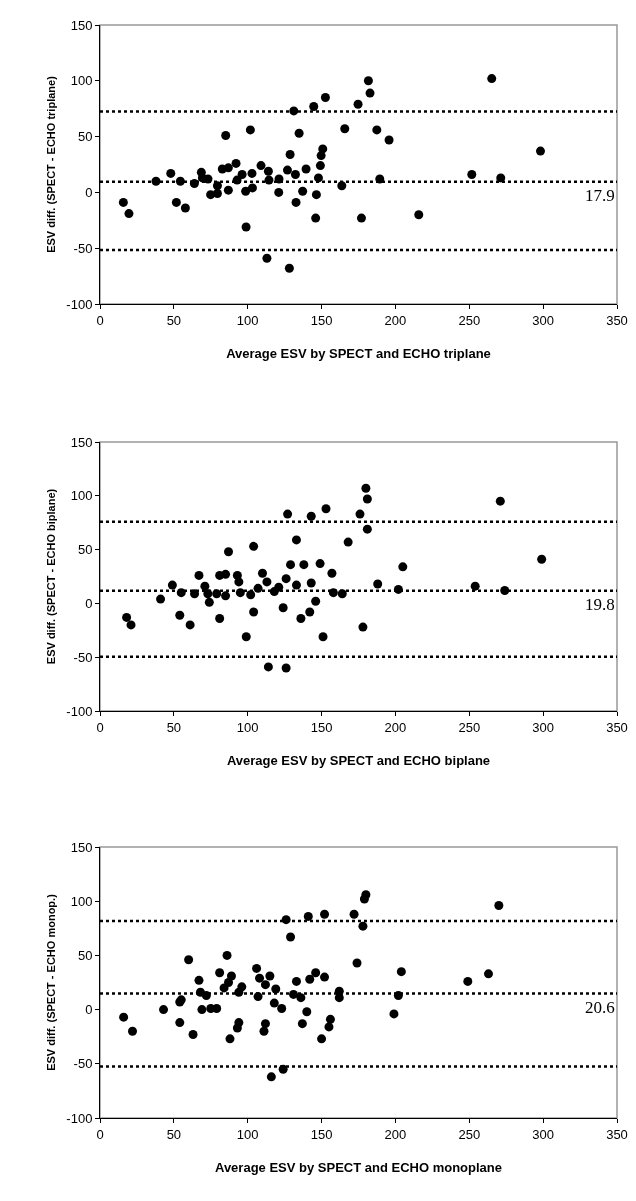 The image size is (636, 1201). Describe the element at coordinates (358, 1168) in the screenshot. I see `x-axis-title: Average ESV by SPECT and ECHO monoplane` at that location.